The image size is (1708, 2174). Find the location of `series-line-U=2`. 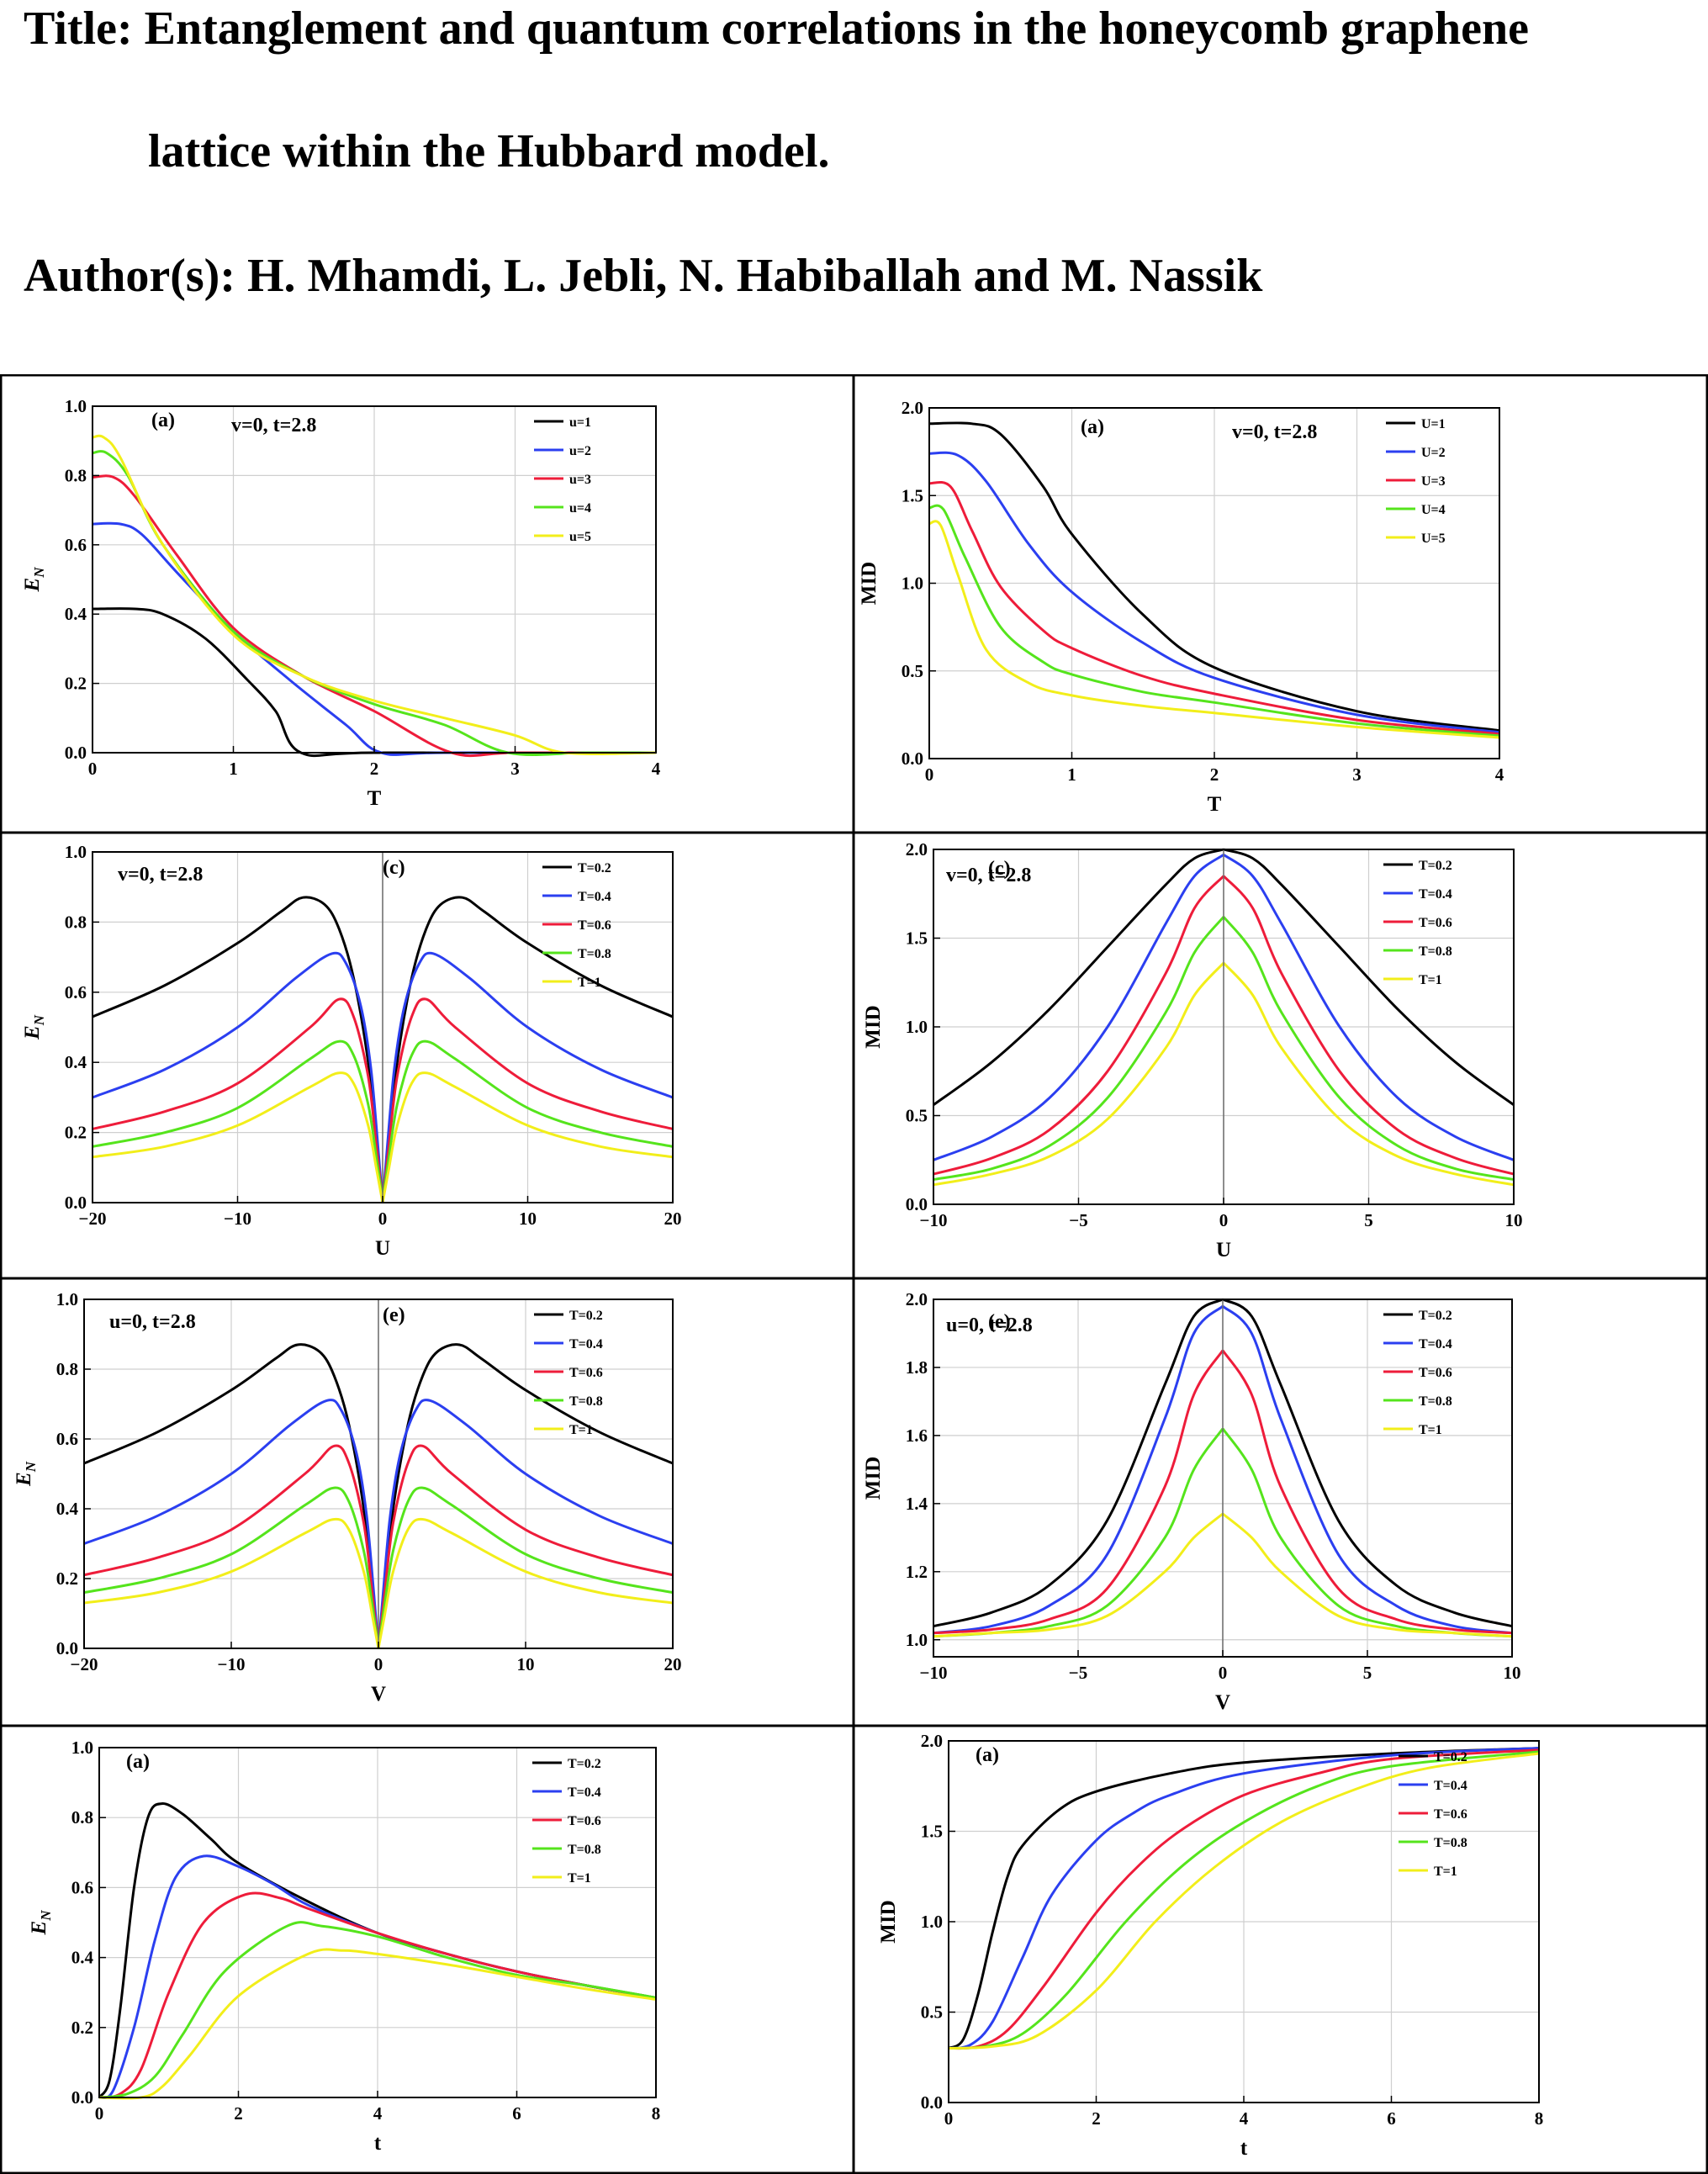

series-line-U=2 is located at coordinates (1214, 592).